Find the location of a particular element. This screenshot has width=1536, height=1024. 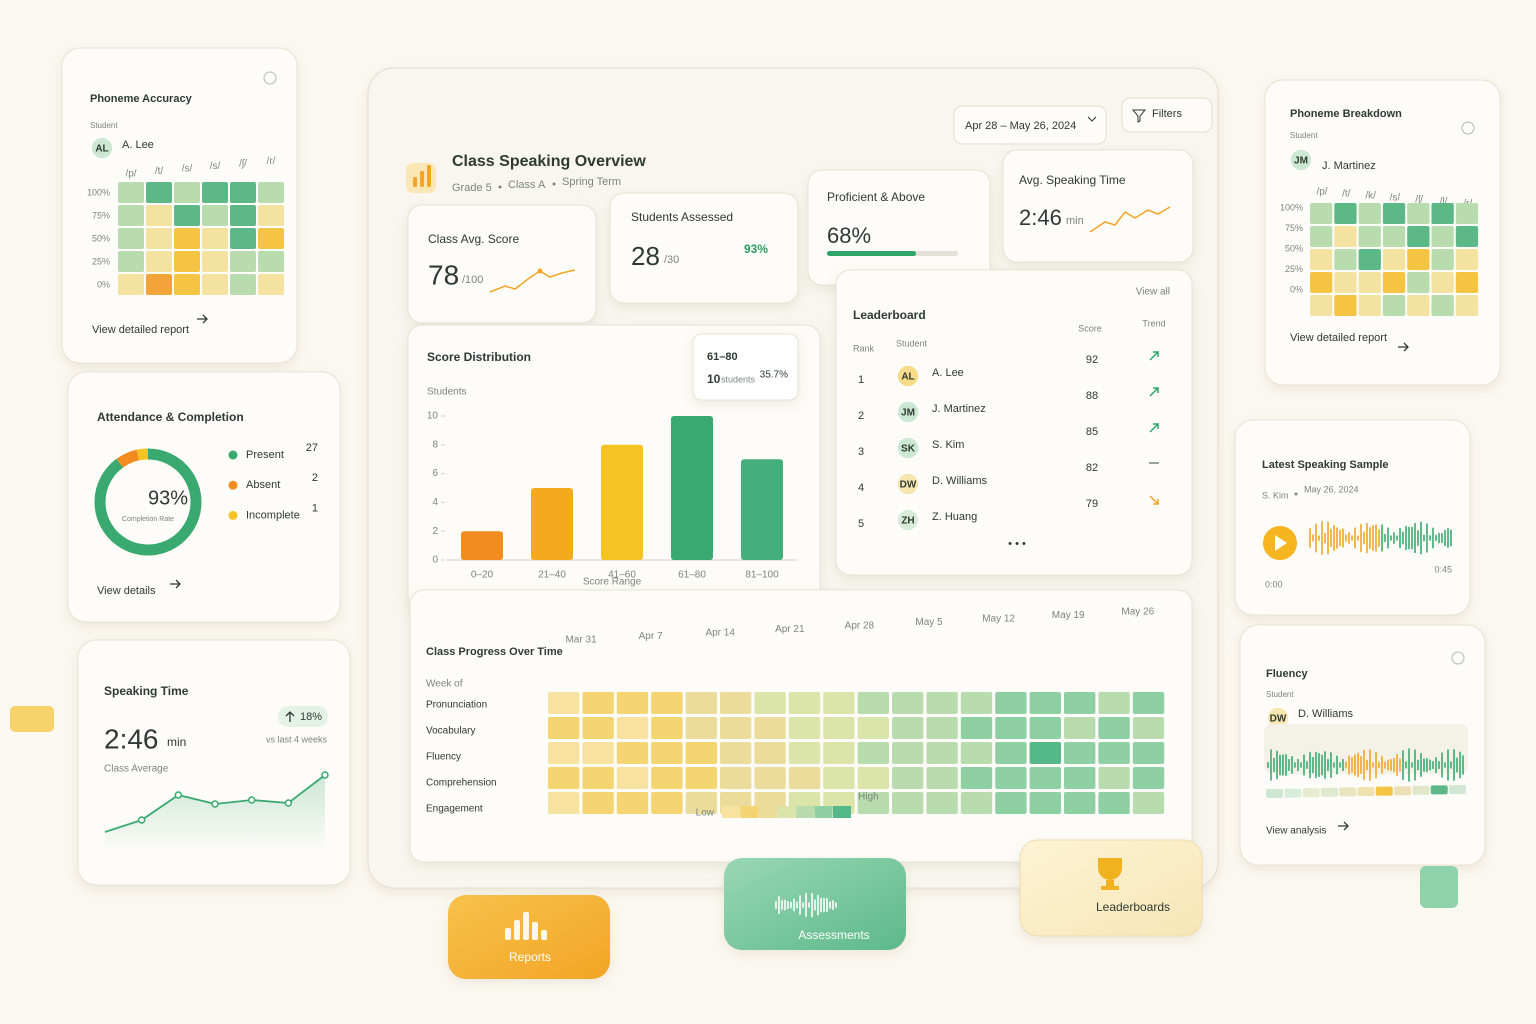

y-tick-label: 4 is located at coordinates (435, 502).